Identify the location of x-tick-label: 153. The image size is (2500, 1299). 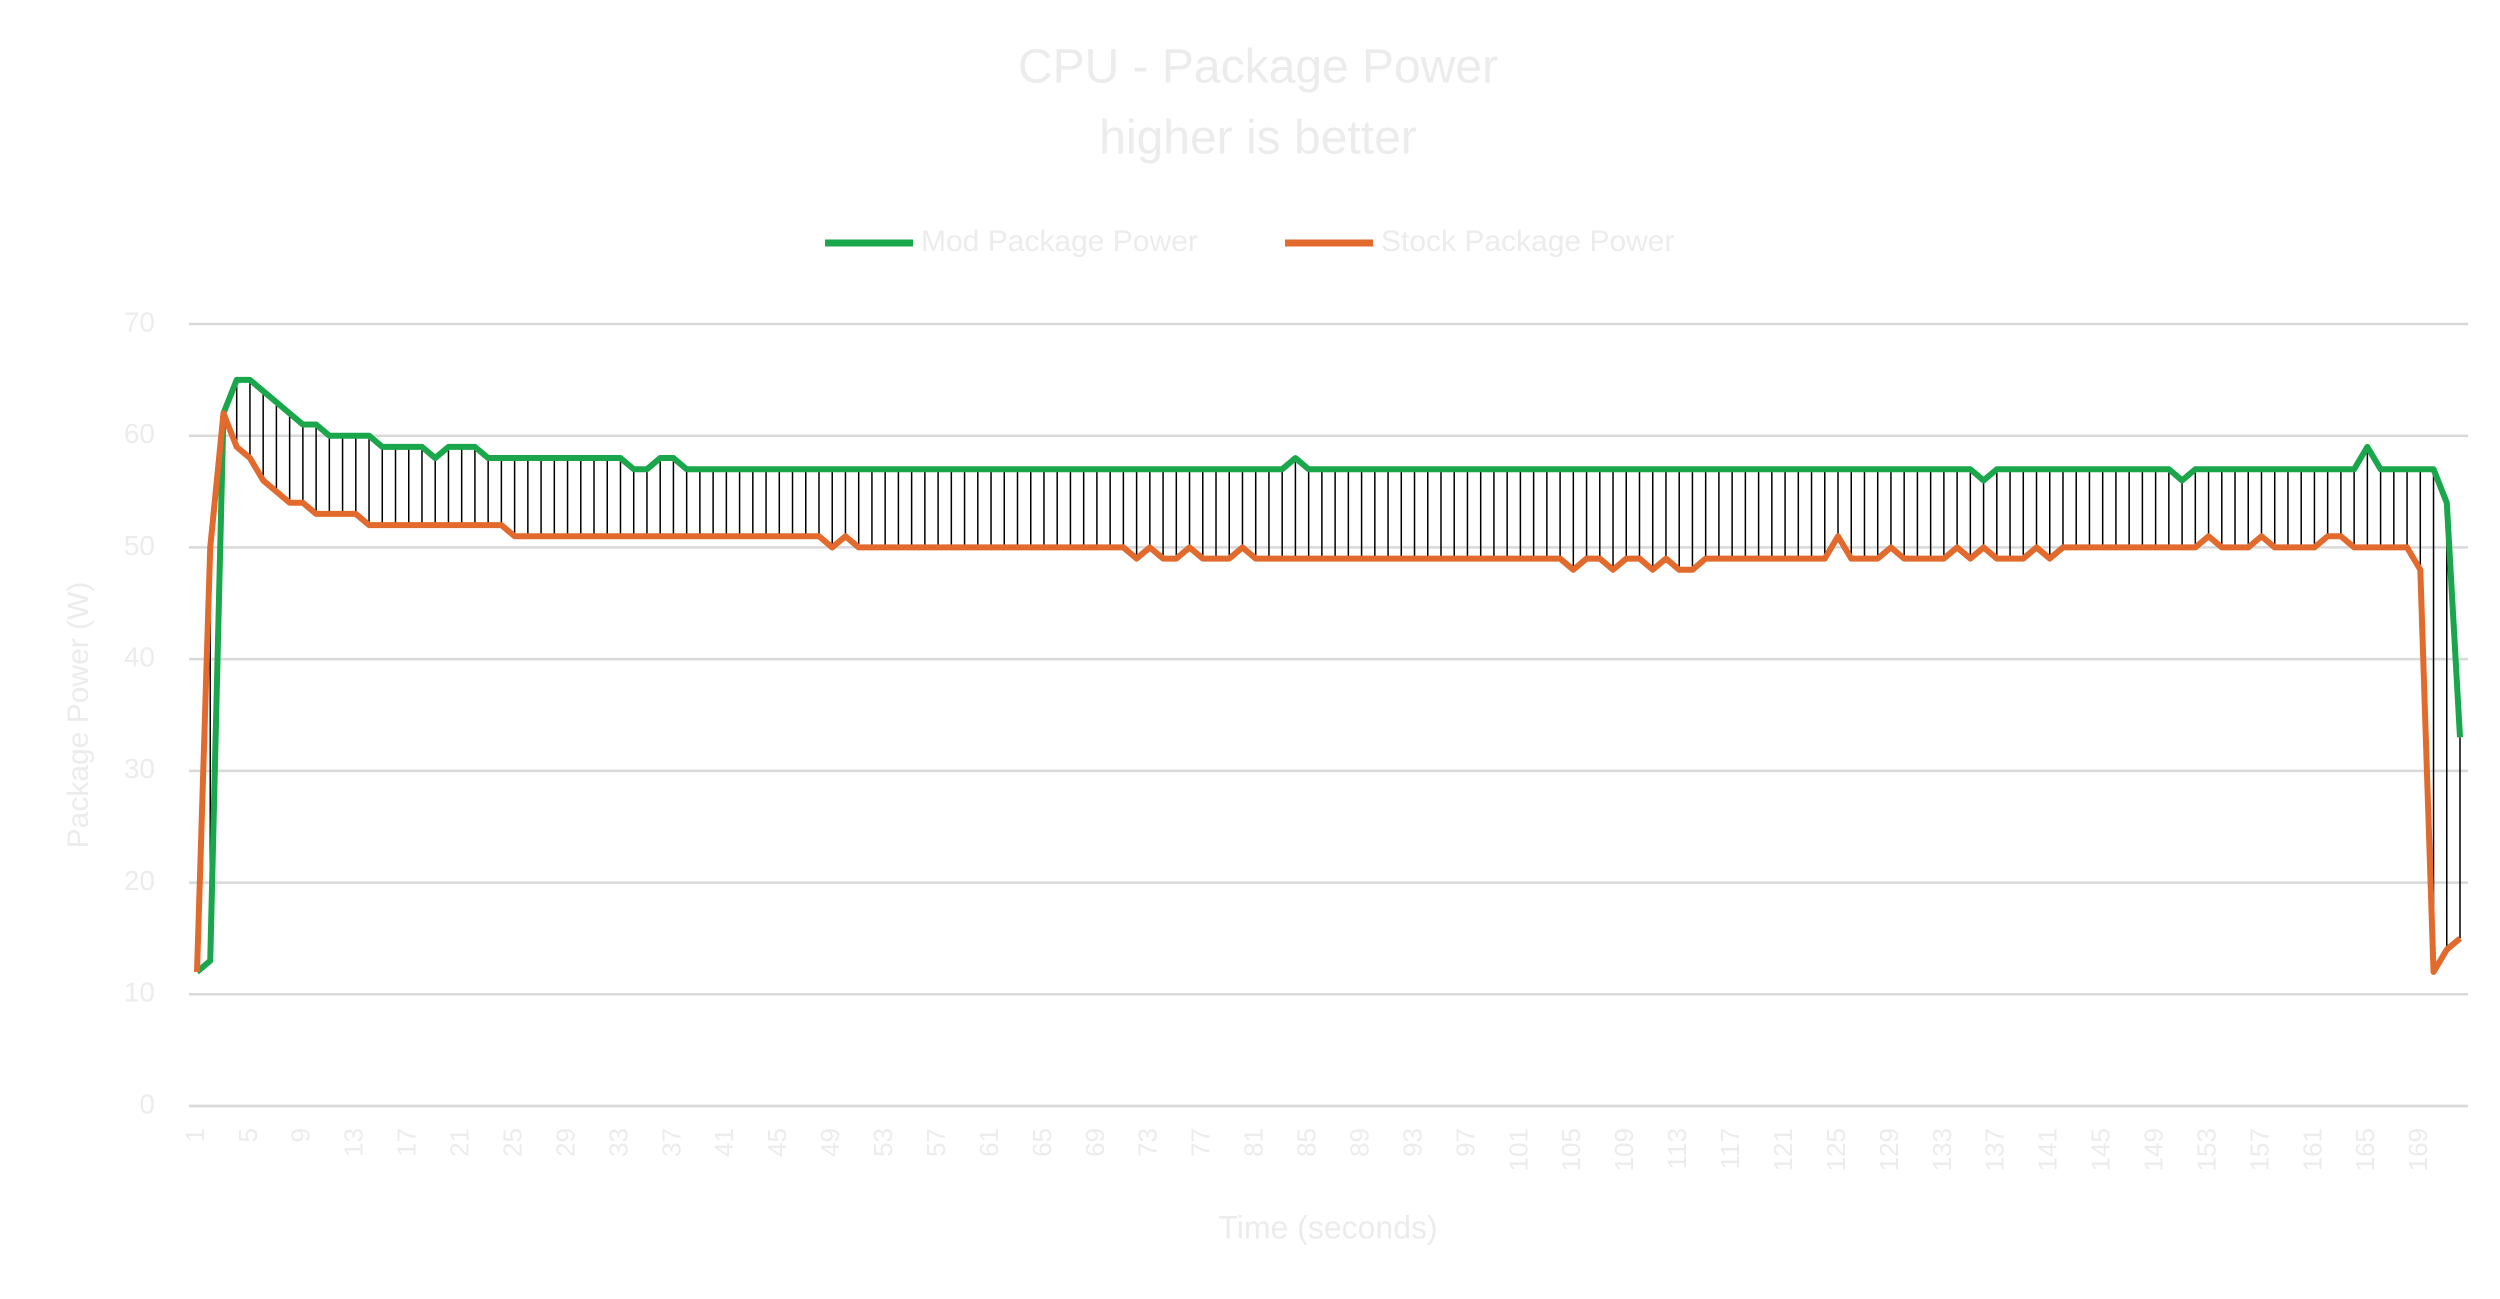
(2206, 1149).